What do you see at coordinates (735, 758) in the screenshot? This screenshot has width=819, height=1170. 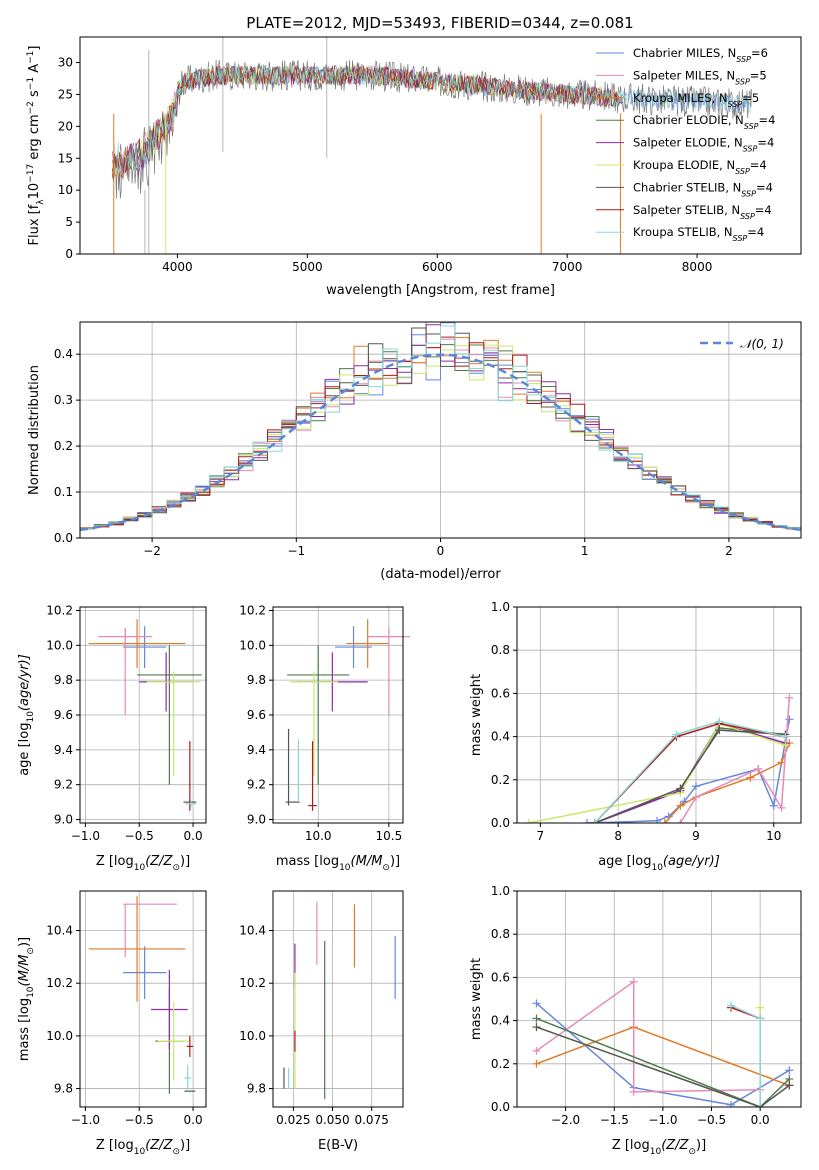 I see `weight-series` at bounding box center [735, 758].